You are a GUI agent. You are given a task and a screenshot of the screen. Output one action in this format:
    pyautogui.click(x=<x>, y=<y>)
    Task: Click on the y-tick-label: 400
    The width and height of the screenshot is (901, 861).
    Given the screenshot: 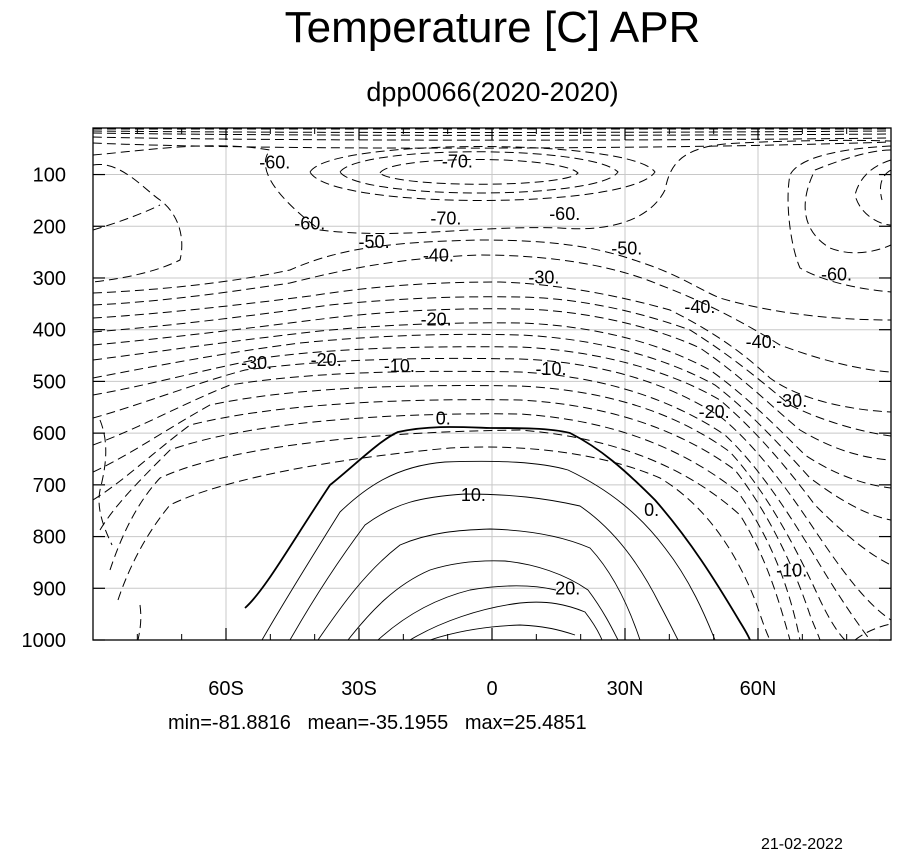 What is the action you would take?
    pyautogui.click(x=49, y=331)
    